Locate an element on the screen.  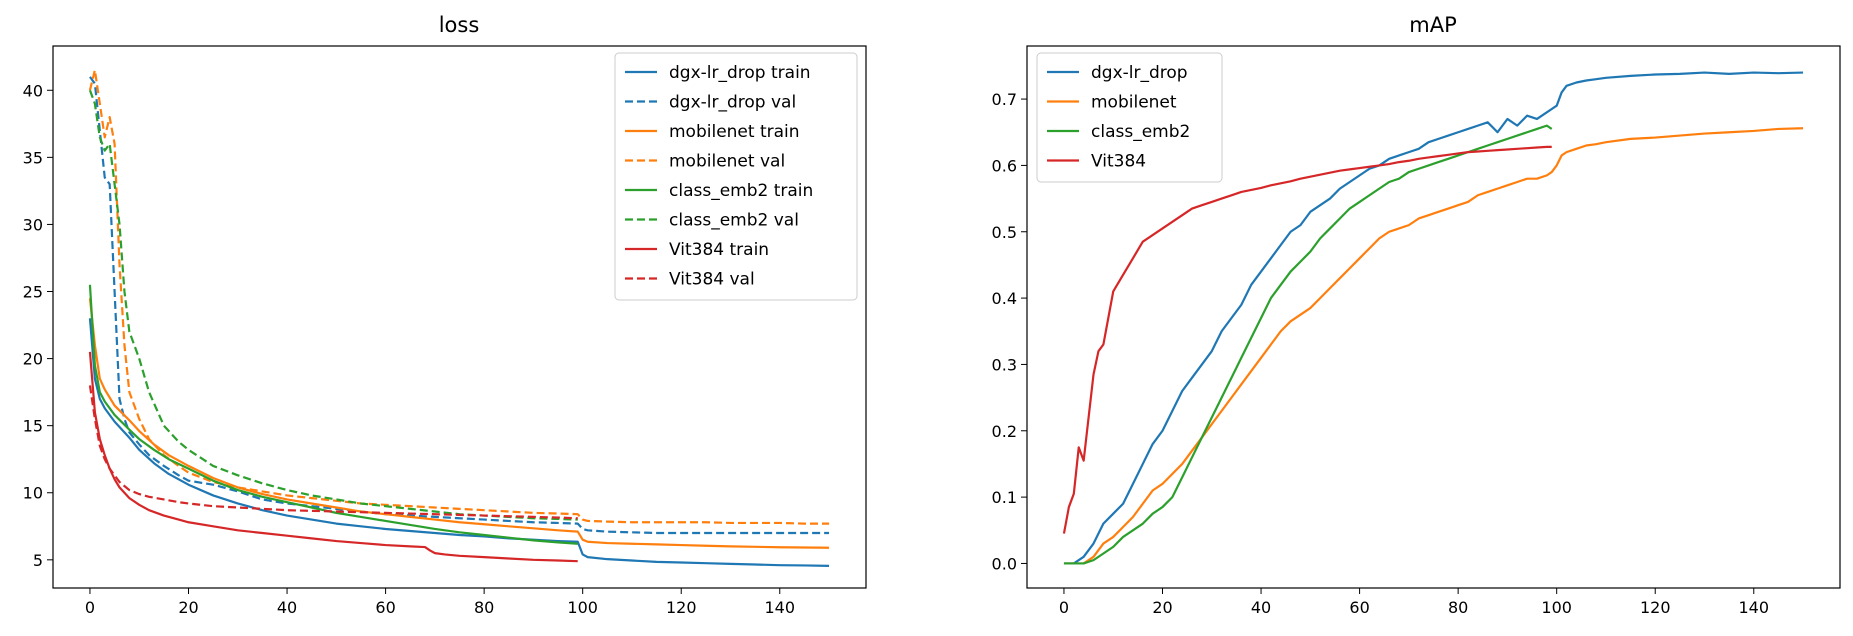
loss-legend-label-7: Vit384 val is located at coordinates (712, 280).